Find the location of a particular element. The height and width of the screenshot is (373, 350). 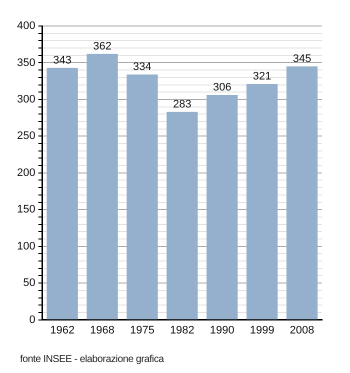

y-tick-label: 100 is located at coordinates (26, 246).